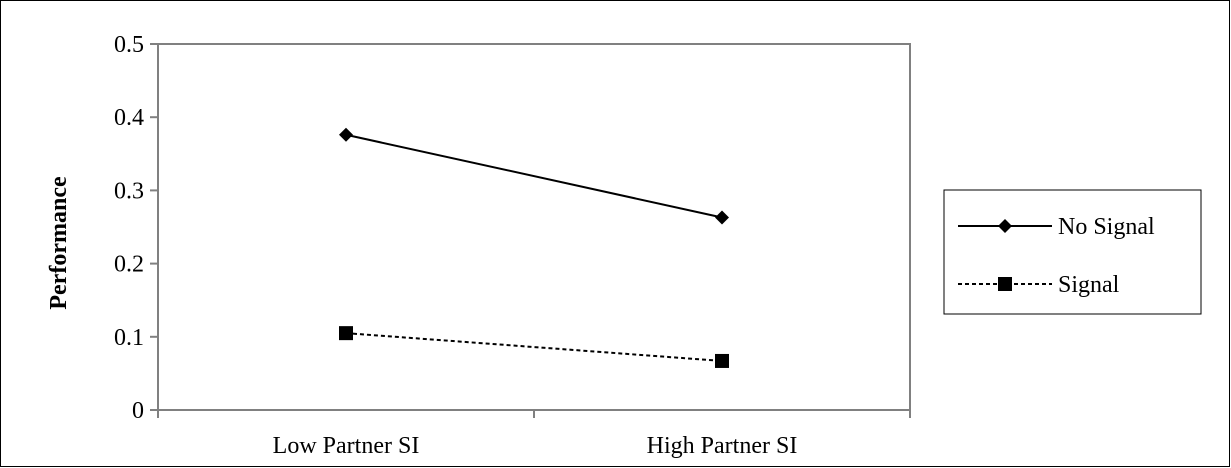  I want to click on x-tick-label: Low Partner SI, so click(346, 446).